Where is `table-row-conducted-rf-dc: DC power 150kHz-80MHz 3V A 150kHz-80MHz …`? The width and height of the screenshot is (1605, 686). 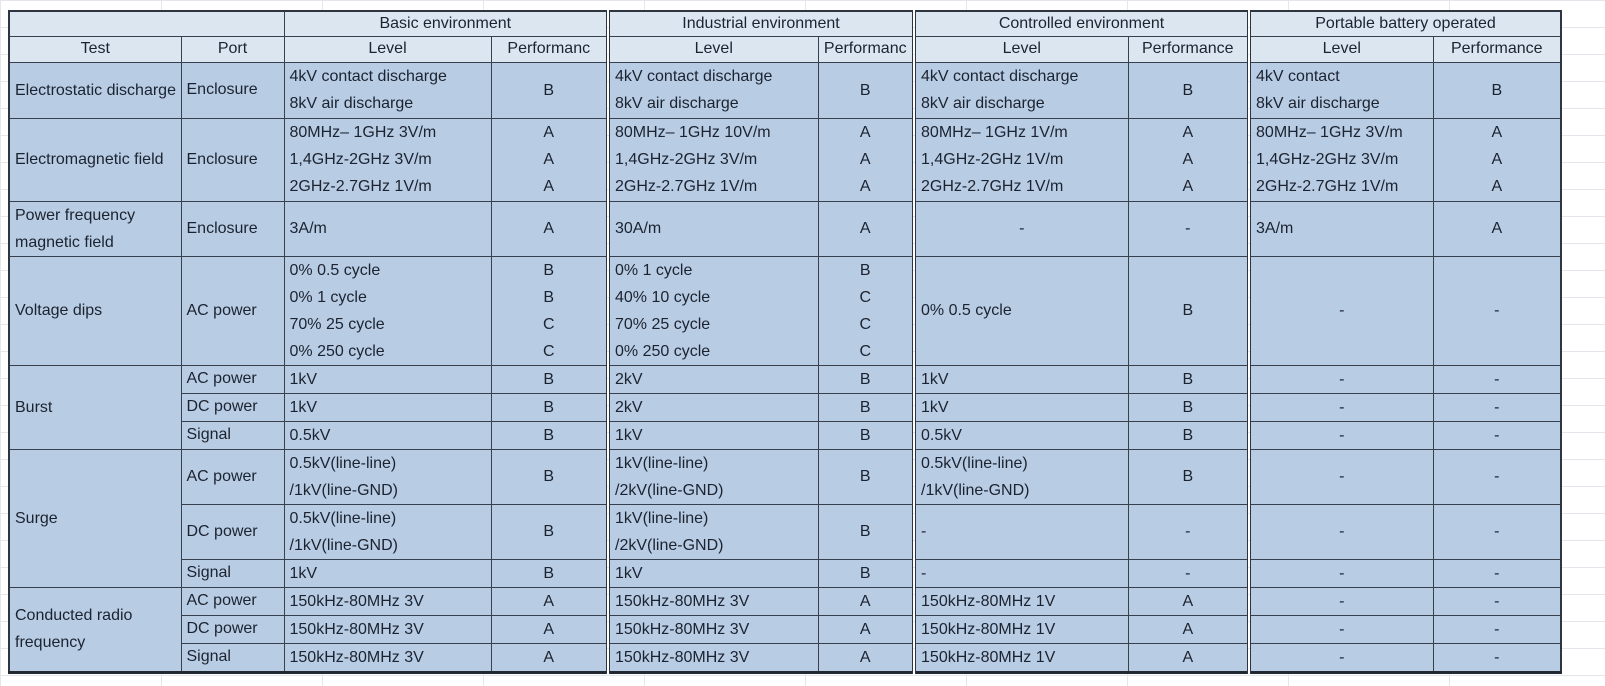
table-row-conducted-rf-dc: DC power 150kHz-80MHz 3V A 150kHz-80MHz … is located at coordinates (785, 629).